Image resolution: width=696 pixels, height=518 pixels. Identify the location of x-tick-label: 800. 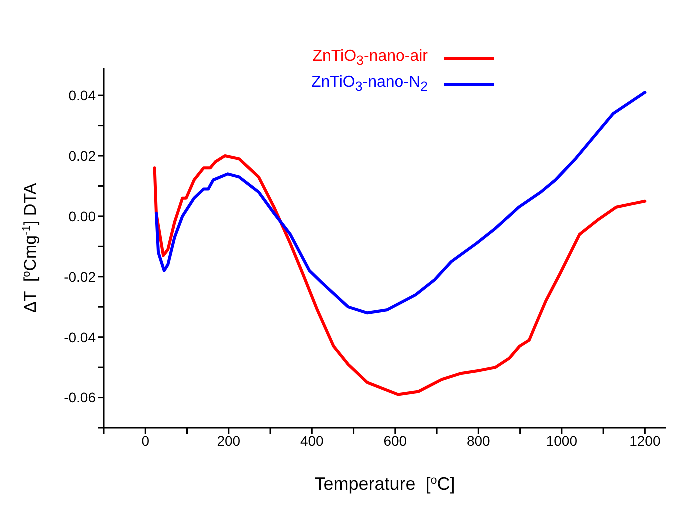
(478, 440).